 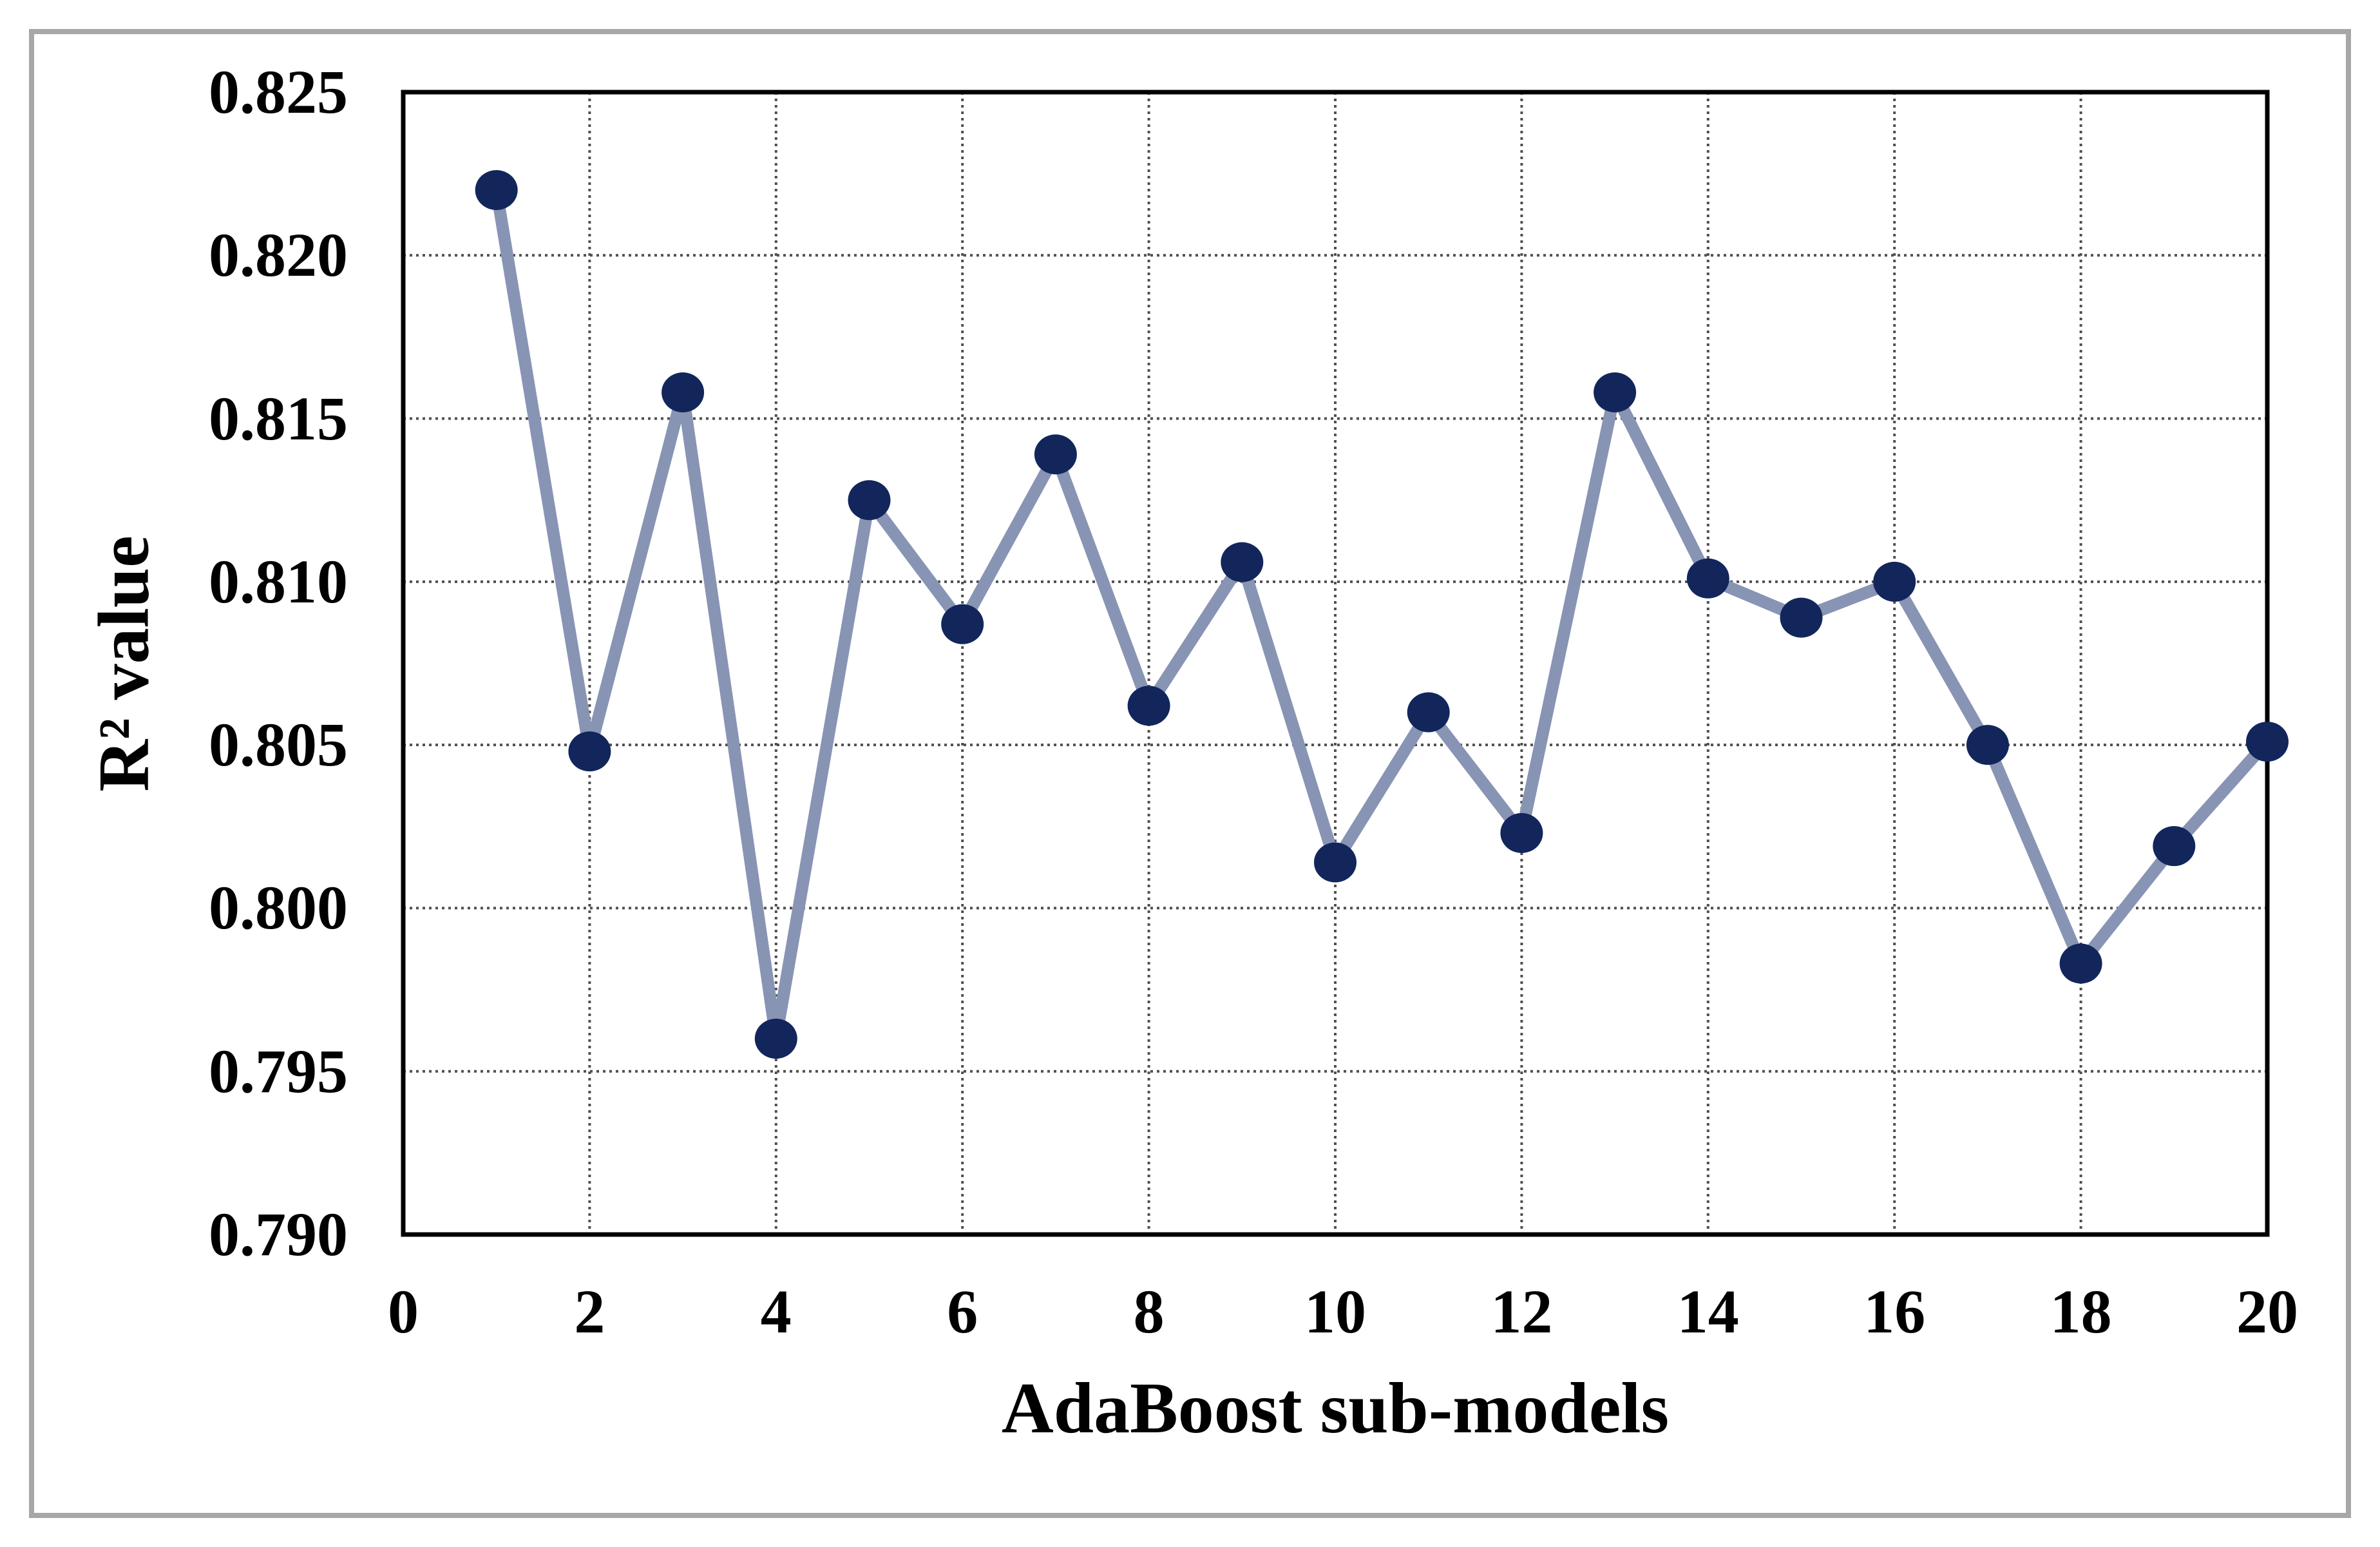 I want to click on x-tick-label: 16, so click(x=1894, y=1311).